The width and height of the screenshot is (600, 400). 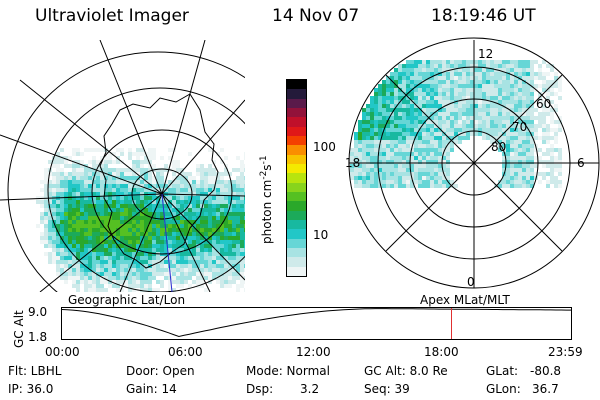 I want to click on altitude-tick-1-8: 1.8, so click(x=38, y=337).